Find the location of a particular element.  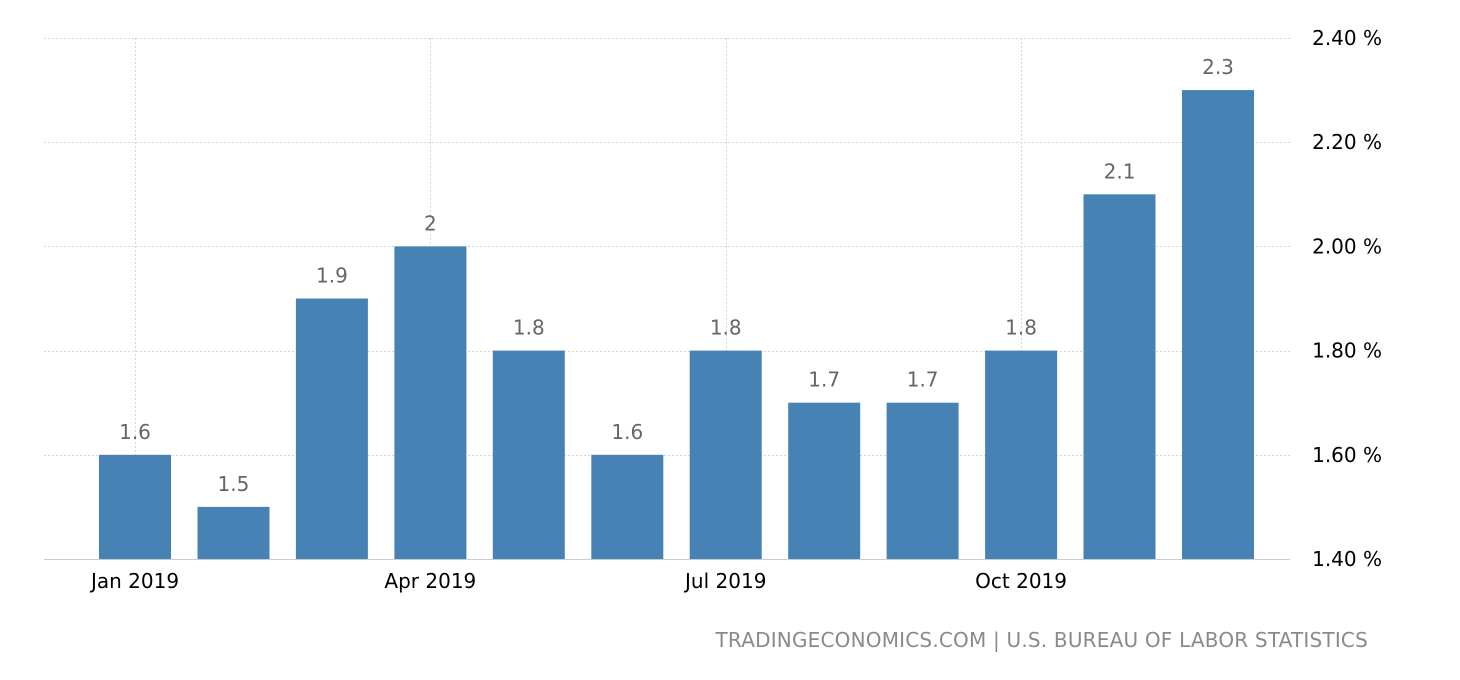

x-tick-label: Apr 2019 is located at coordinates (430, 581).